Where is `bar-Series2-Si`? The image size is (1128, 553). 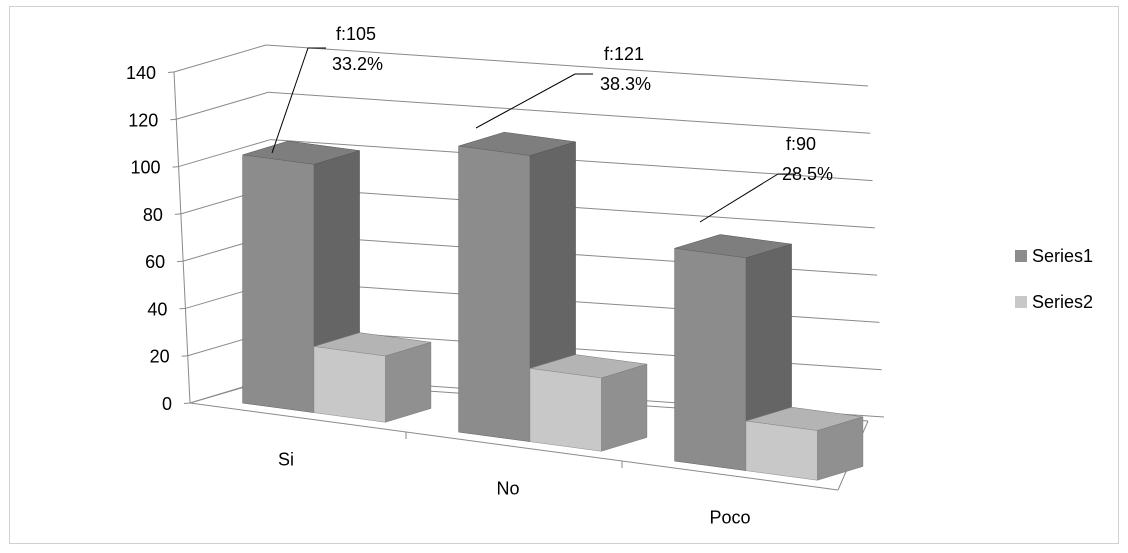
bar-Series2-Si is located at coordinates (349, 384).